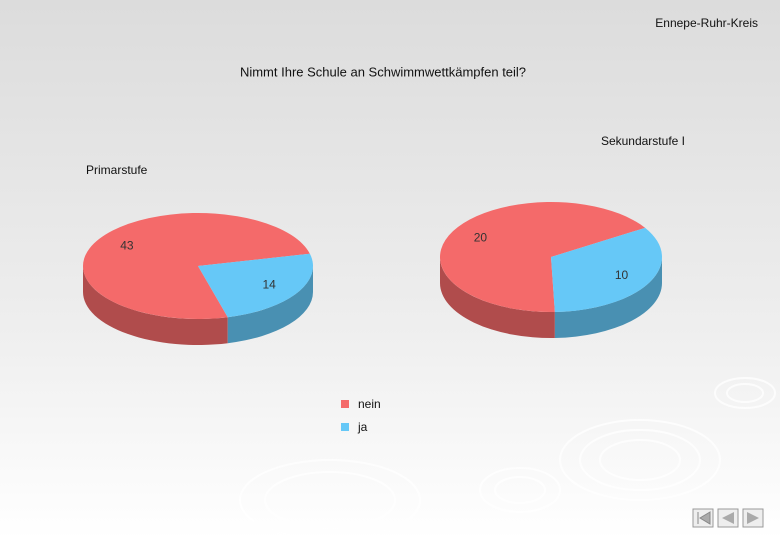  Describe the element at coordinates (704, 518) in the screenshot. I see `first-icon` at that location.